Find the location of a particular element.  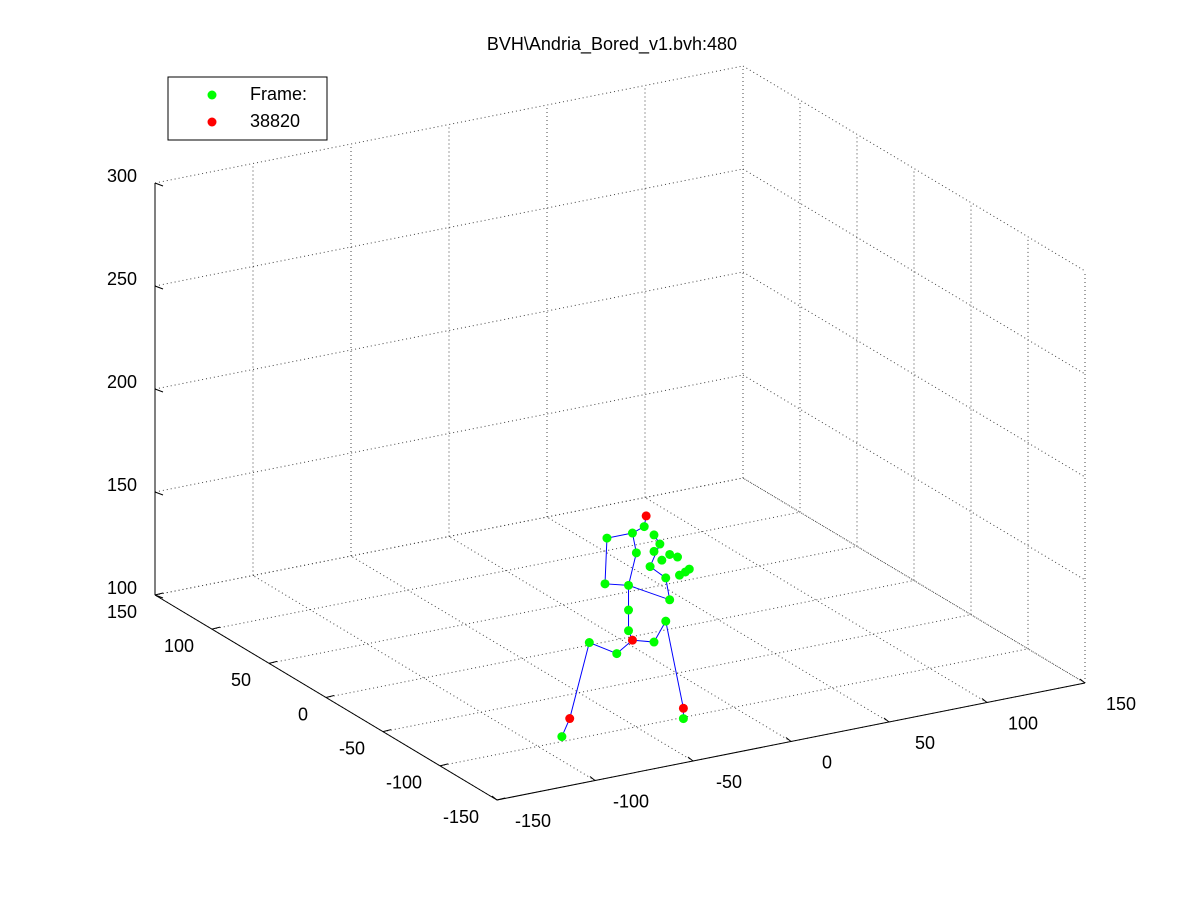

legend-label: 38820 is located at coordinates (275, 121).